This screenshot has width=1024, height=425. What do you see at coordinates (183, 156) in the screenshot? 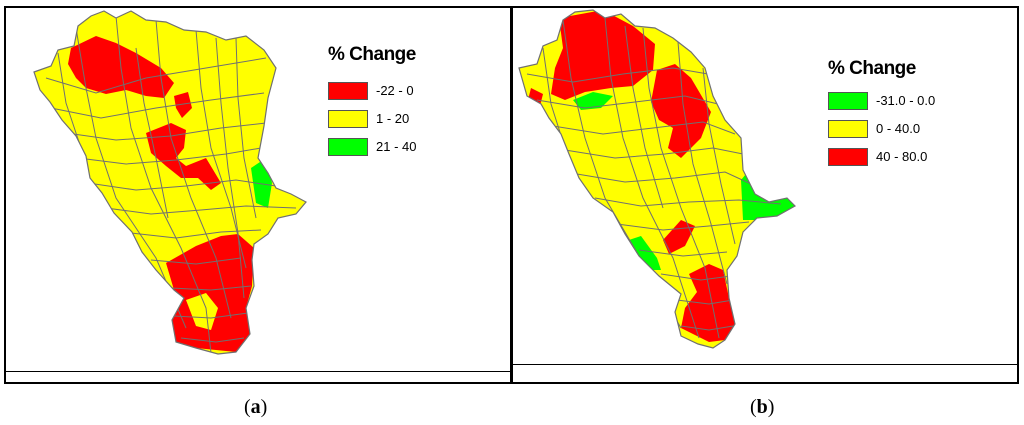
I see `region-red-middle-a` at bounding box center [183, 156].